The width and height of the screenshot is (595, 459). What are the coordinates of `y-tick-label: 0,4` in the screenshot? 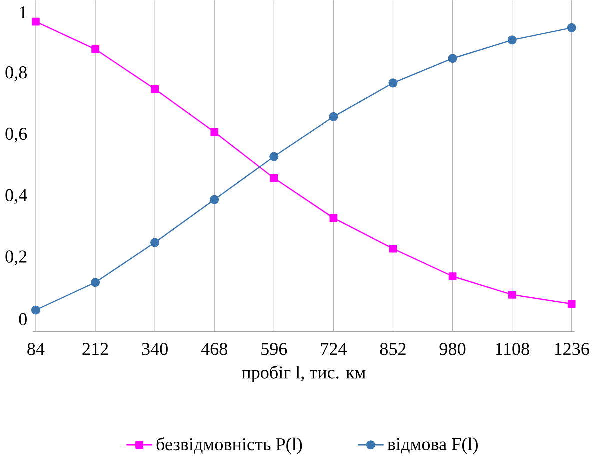 It's located at (17, 196).